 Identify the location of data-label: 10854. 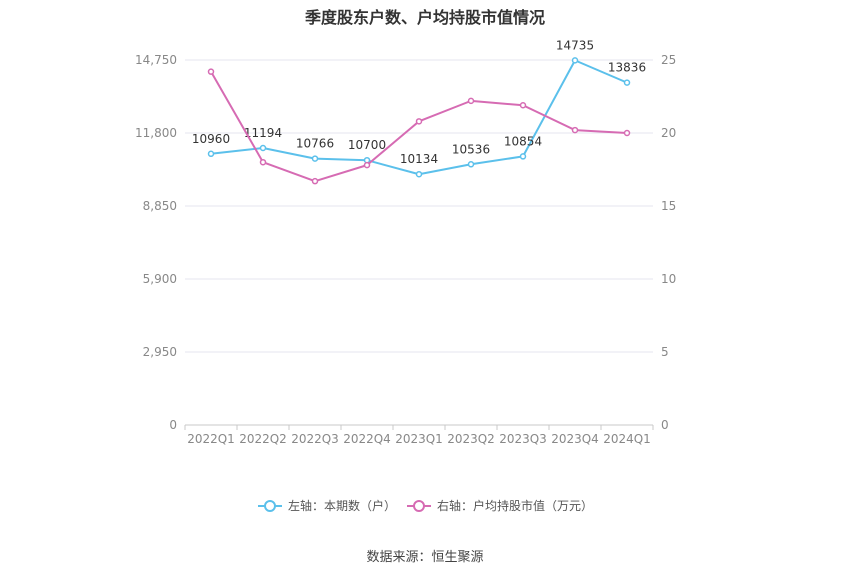
(523, 141).